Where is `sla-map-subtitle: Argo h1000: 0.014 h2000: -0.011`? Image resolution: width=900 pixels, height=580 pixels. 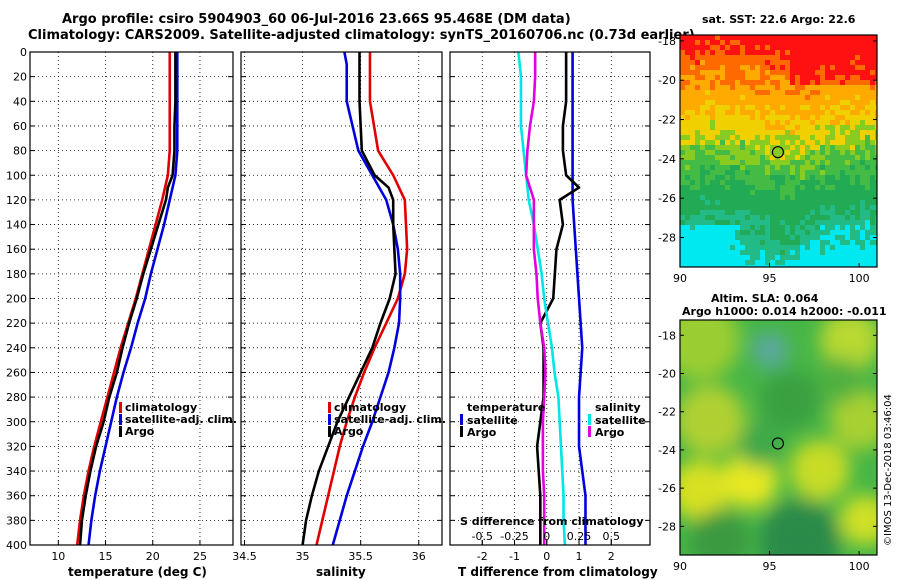 sla-map-subtitle: Argo h1000: 0.014 h2000: -0.011 is located at coordinates (784, 311).